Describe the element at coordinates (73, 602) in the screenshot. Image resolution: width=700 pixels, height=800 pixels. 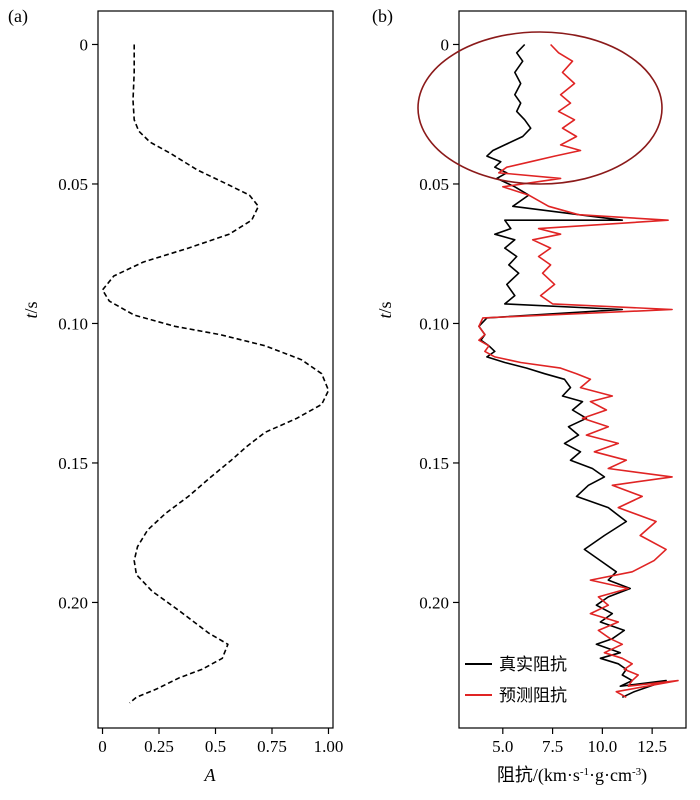
I see `panel-a-y-tick-label: 0.20` at that location.